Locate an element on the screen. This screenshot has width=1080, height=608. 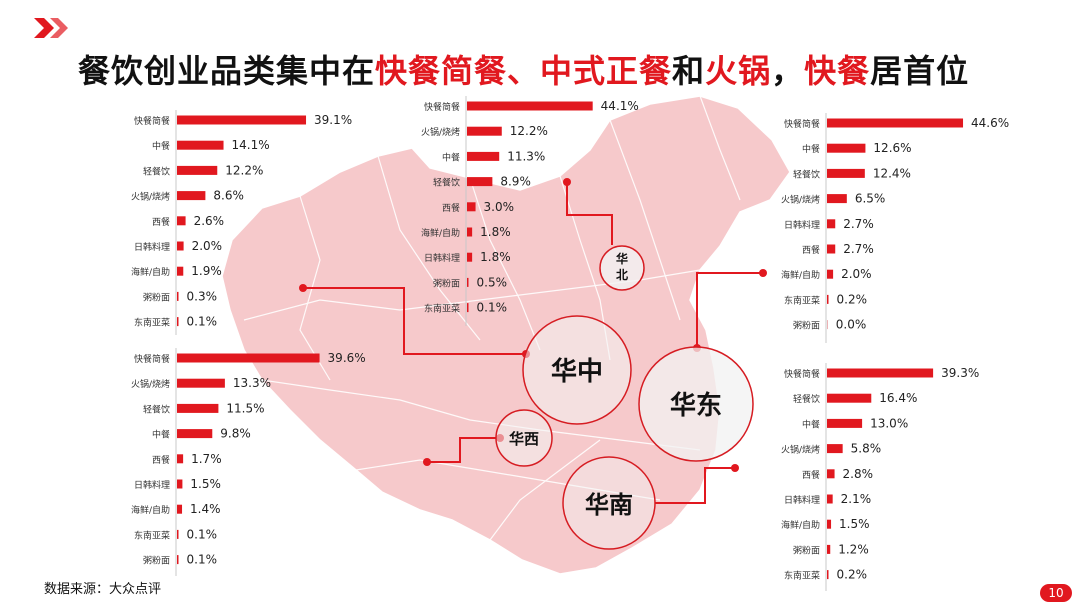
value-label: 9.8% is located at coordinates (235, 434).